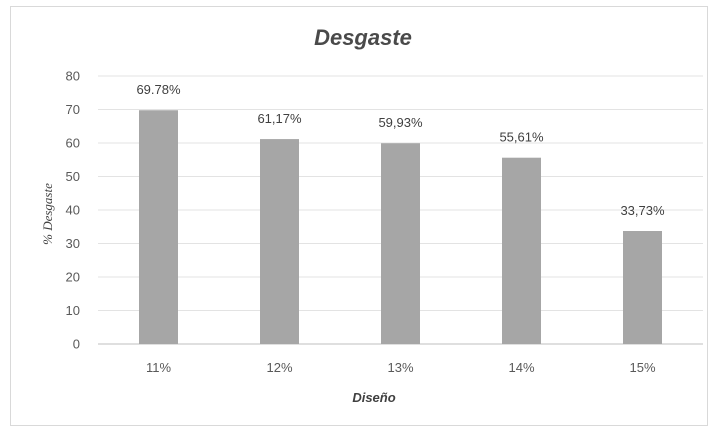  Describe the element at coordinates (73, 243) in the screenshot. I see `y-tick-label: 30` at that location.